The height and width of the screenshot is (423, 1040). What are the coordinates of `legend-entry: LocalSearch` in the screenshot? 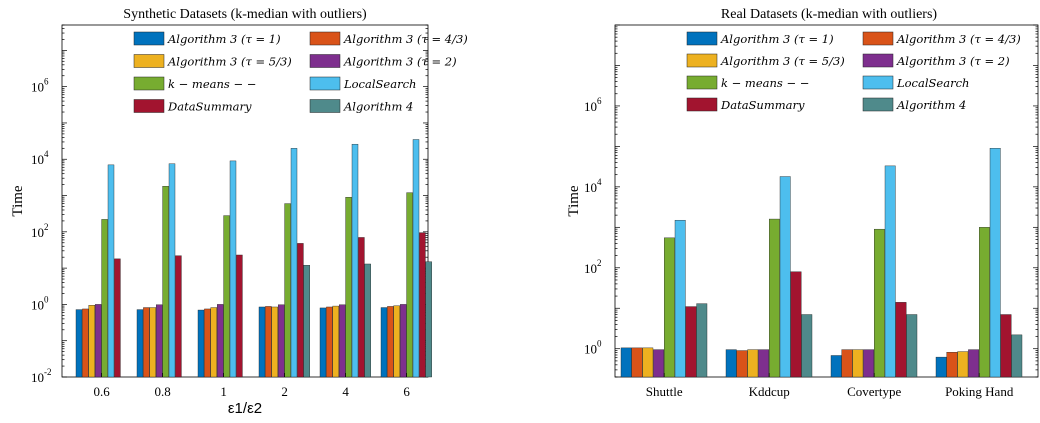 It's located at (915, 82).